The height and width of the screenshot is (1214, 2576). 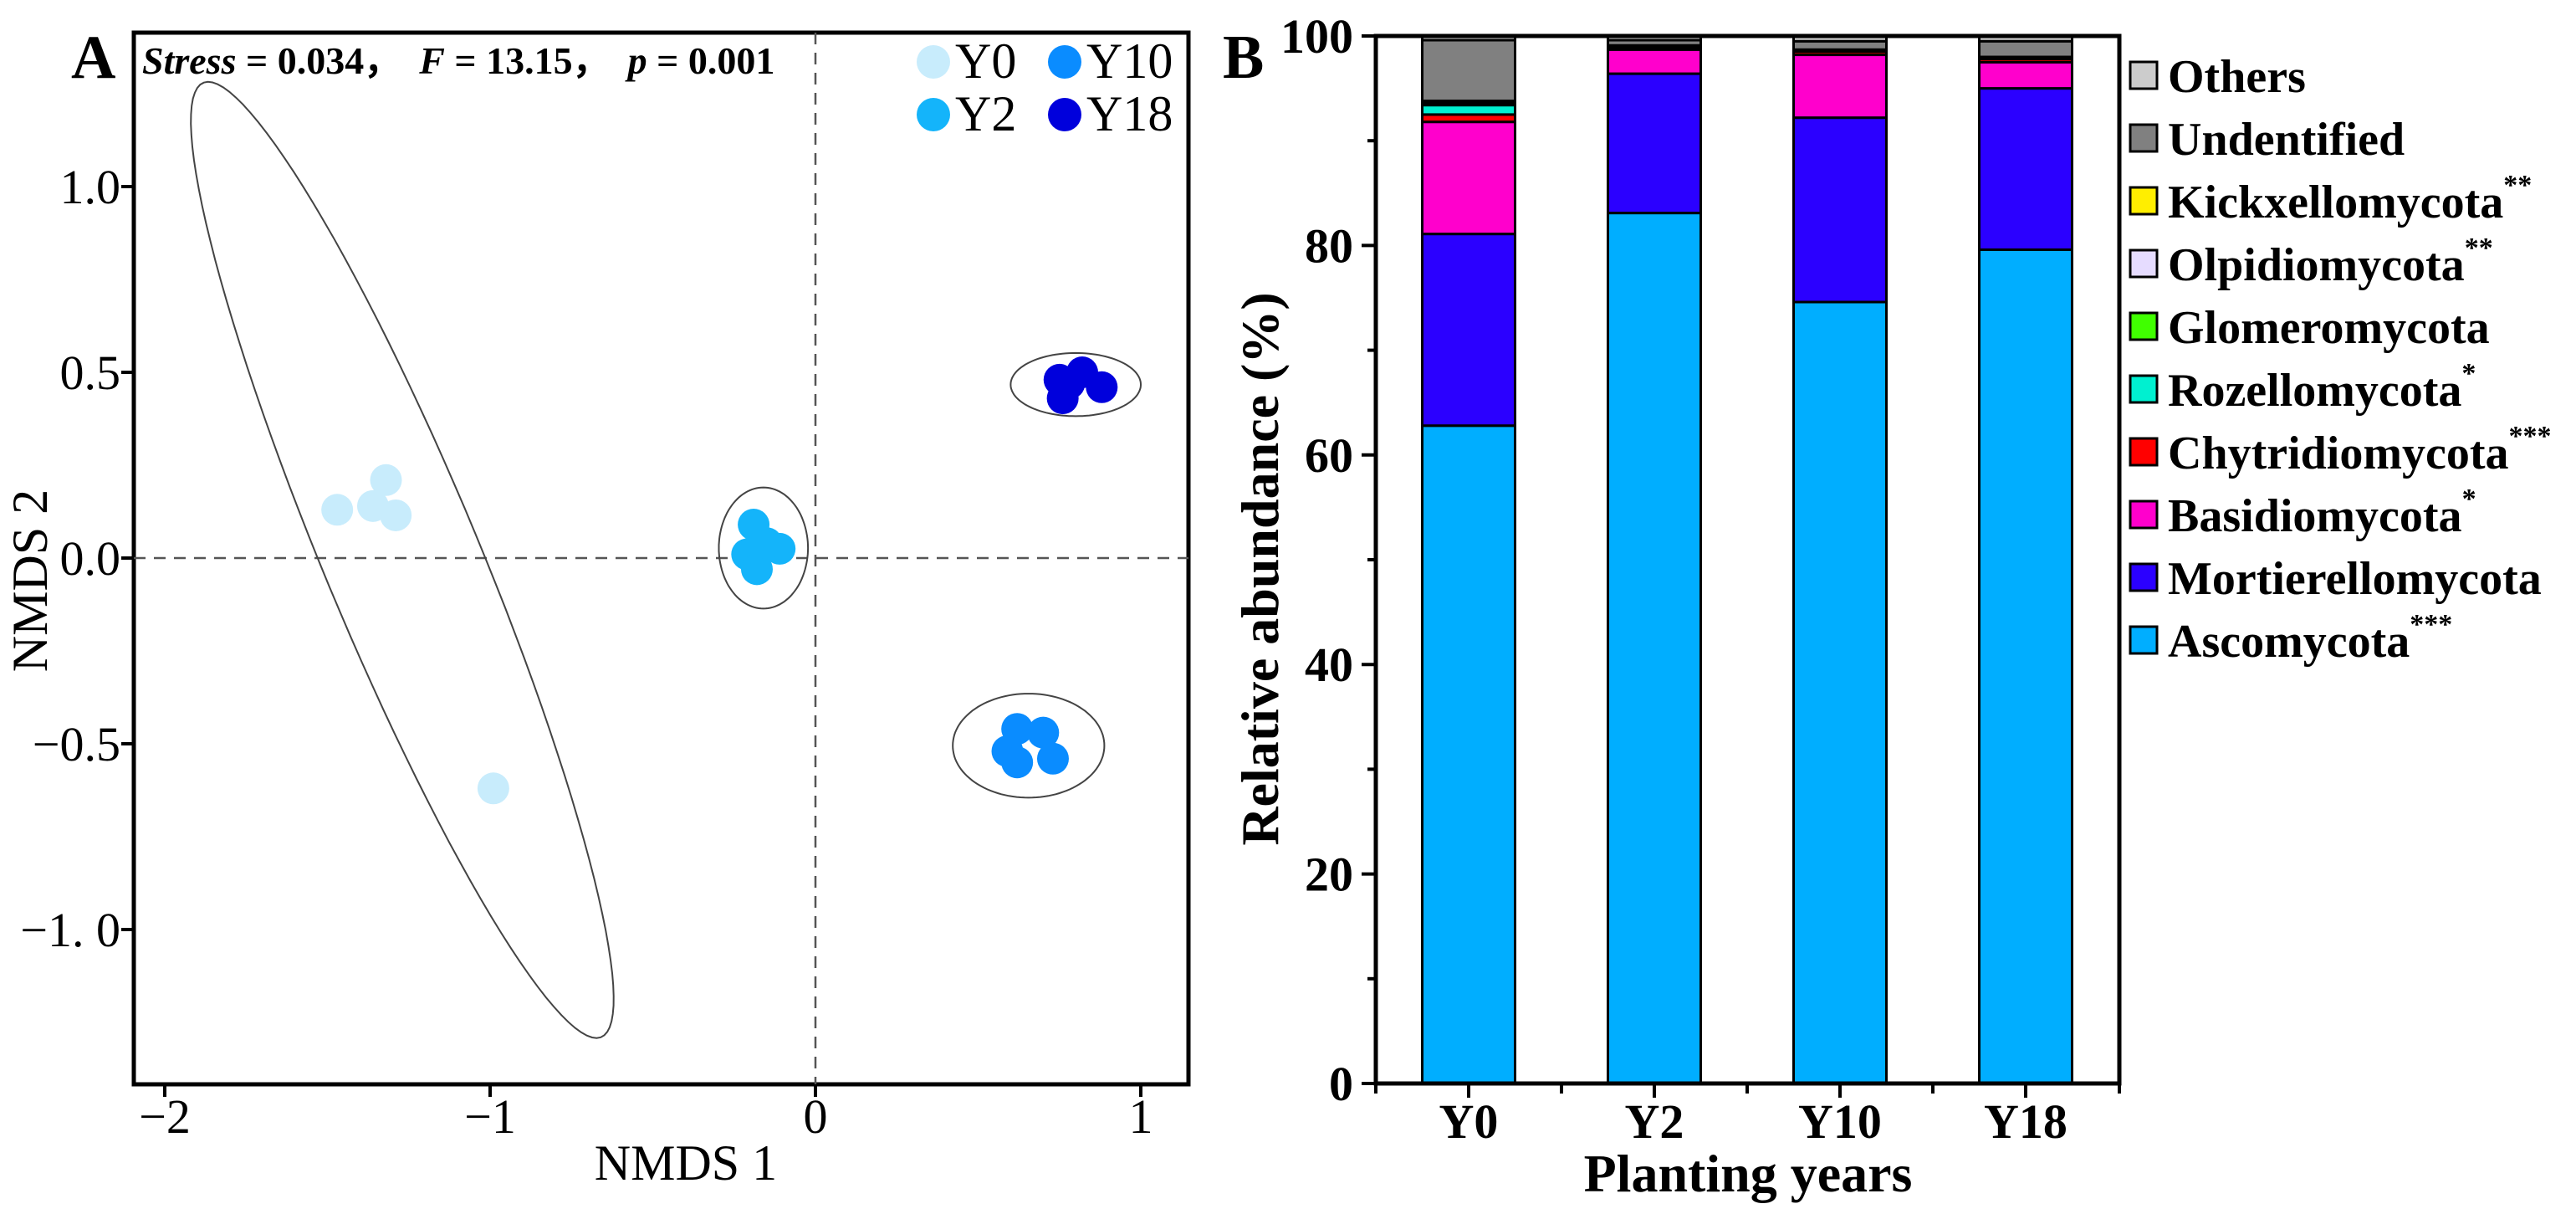 I want to click on ellipse-y10, so click(x=1029, y=746).